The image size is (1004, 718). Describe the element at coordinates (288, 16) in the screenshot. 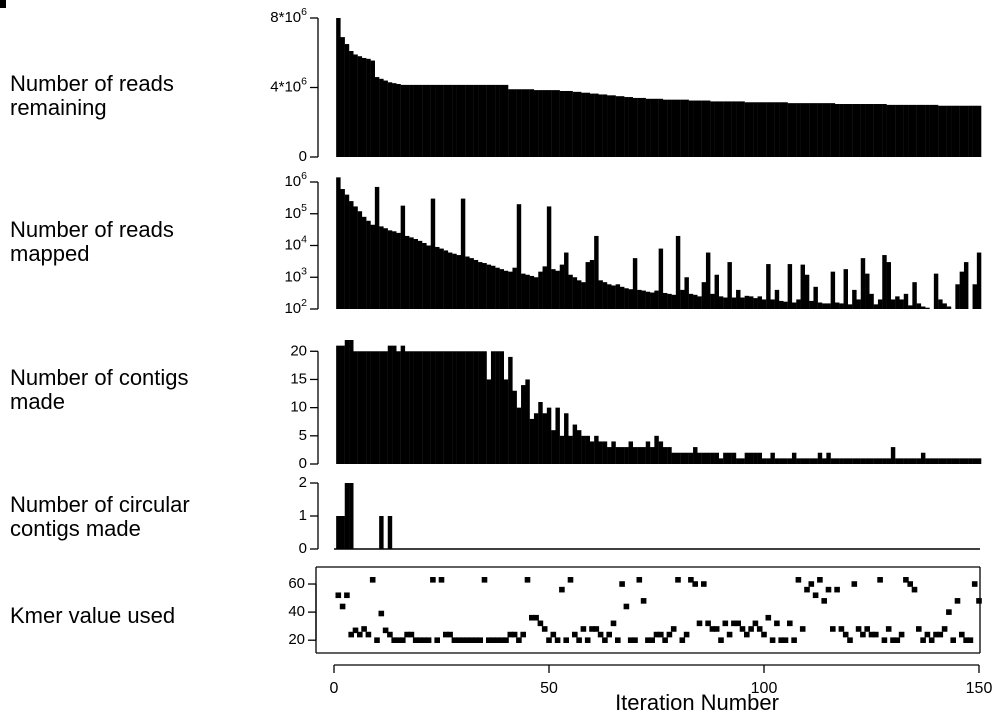

I see `y-tick-label-reads-remaining: 8*106` at that location.